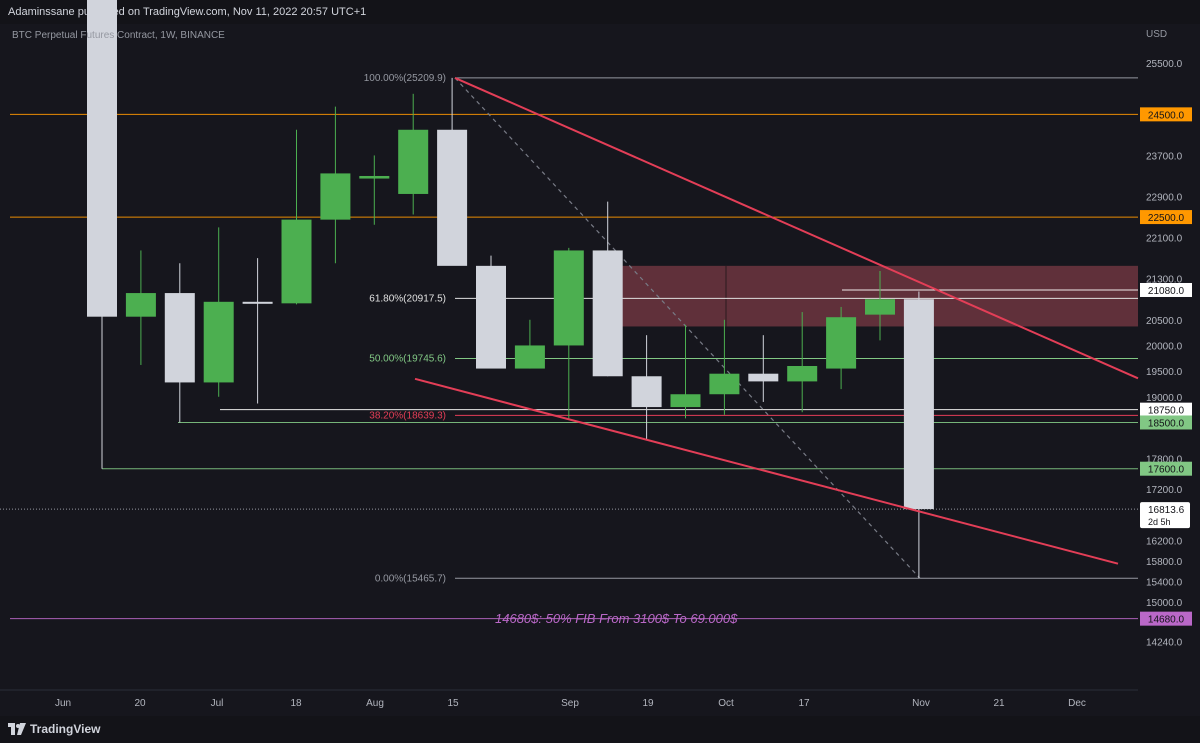 The image size is (1200, 743). Describe the element at coordinates (1164, 562) in the screenshot. I see `price-tick: 15800.0` at that location.